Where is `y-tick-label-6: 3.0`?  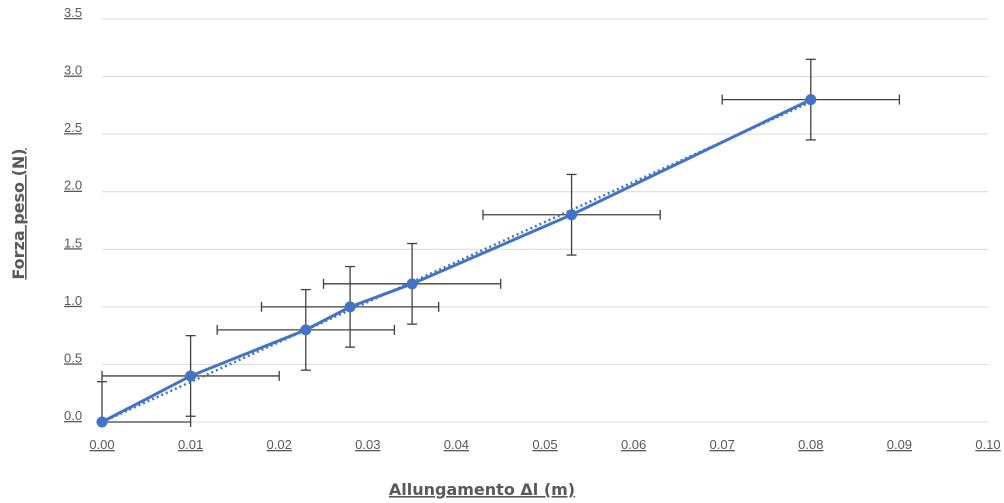 y-tick-label-6: 3.0 is located at coordinates (73, 70).